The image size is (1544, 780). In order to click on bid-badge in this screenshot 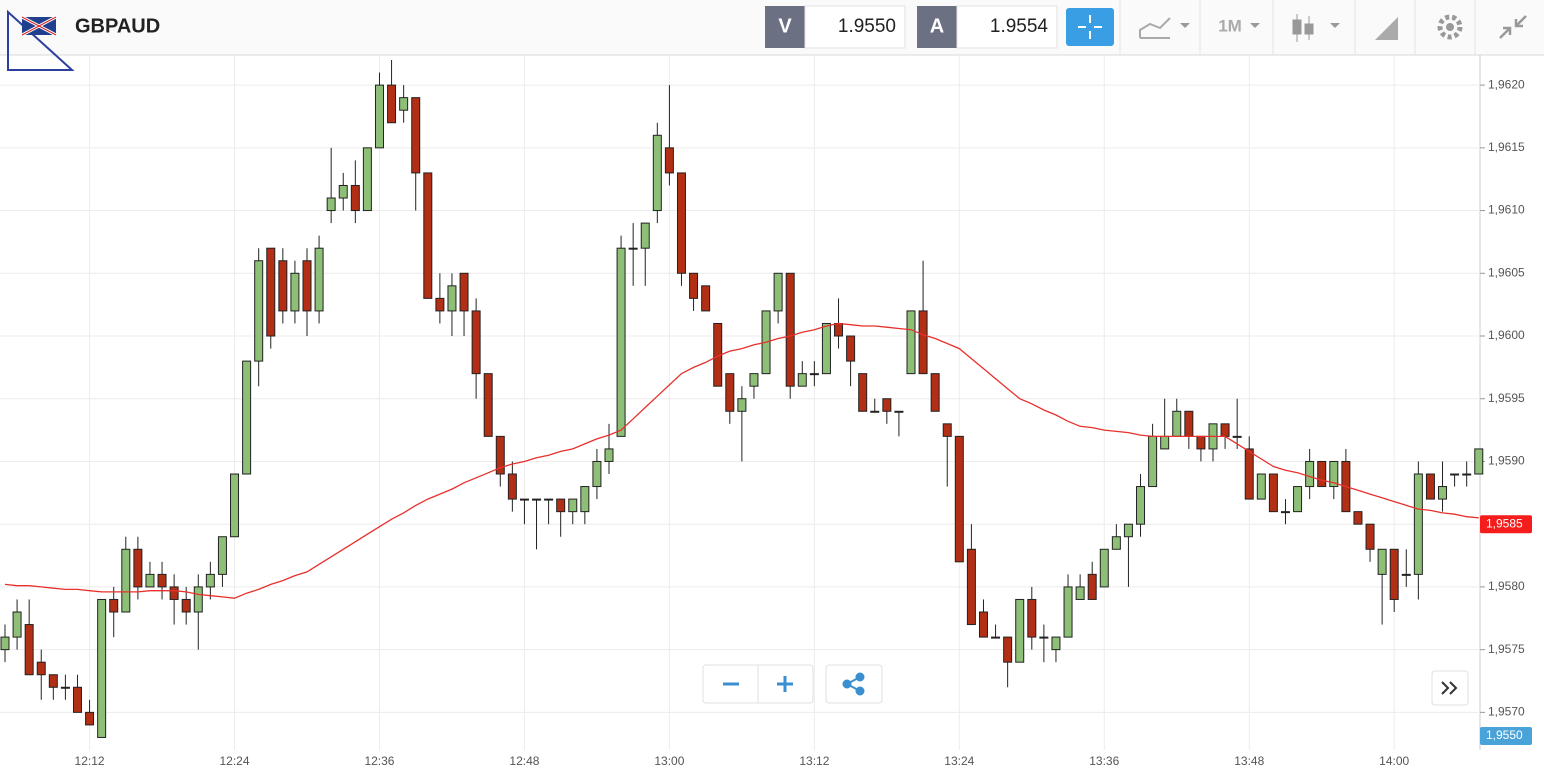, I will do `click(1506, 736)`.